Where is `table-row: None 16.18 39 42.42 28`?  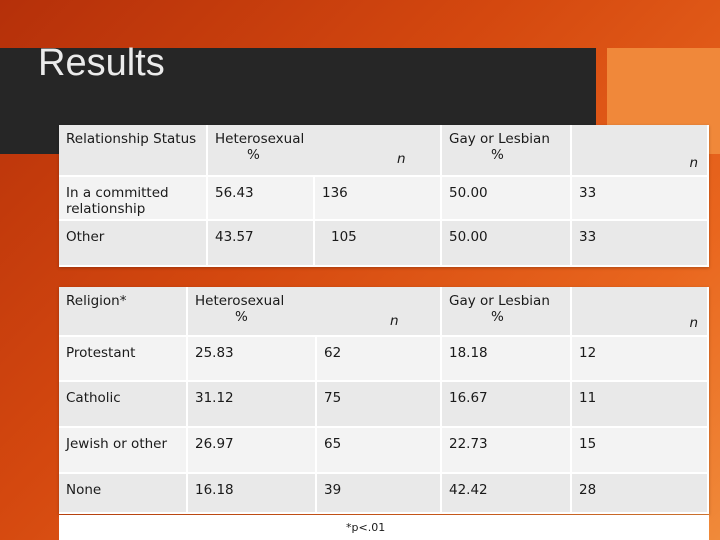 table-row: None 16.18 39 42.42 28 is located at coordinates (384, 494).